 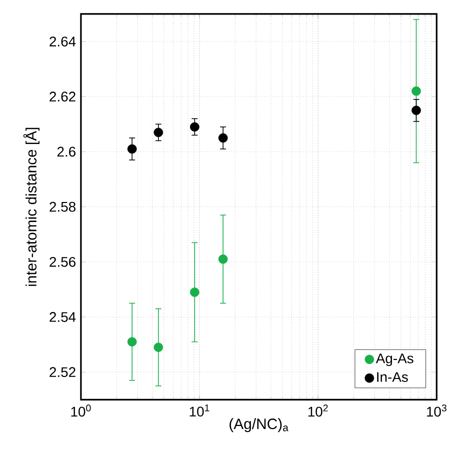 What do you see at coordinates (31, 207) in the screenshot?
I see `y-axis-title: inter-atomic distance [Å]` at bounding box center [31, 207].